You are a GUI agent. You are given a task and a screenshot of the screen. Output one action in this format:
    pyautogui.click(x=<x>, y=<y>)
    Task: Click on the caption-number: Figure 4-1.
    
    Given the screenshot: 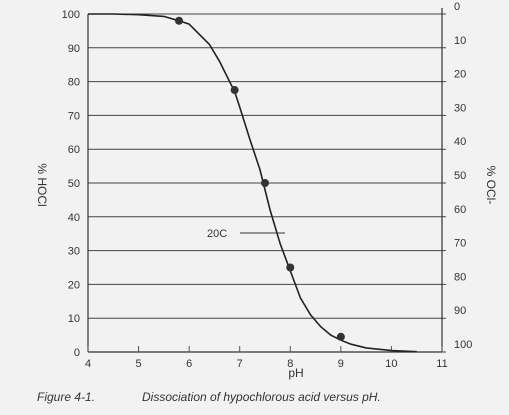 What is the action you would take?
    pyautogui.click(x=66, y=397)
    